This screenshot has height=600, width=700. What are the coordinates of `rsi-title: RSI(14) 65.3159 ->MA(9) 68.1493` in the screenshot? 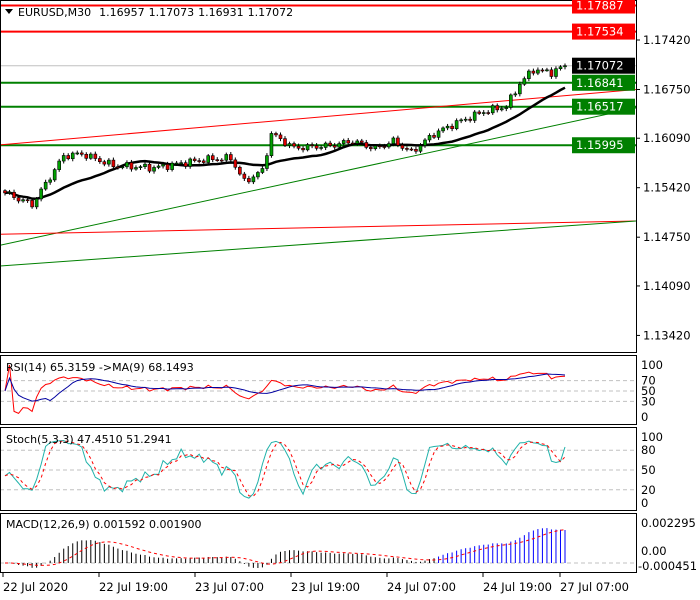 It's located at (100, 367).